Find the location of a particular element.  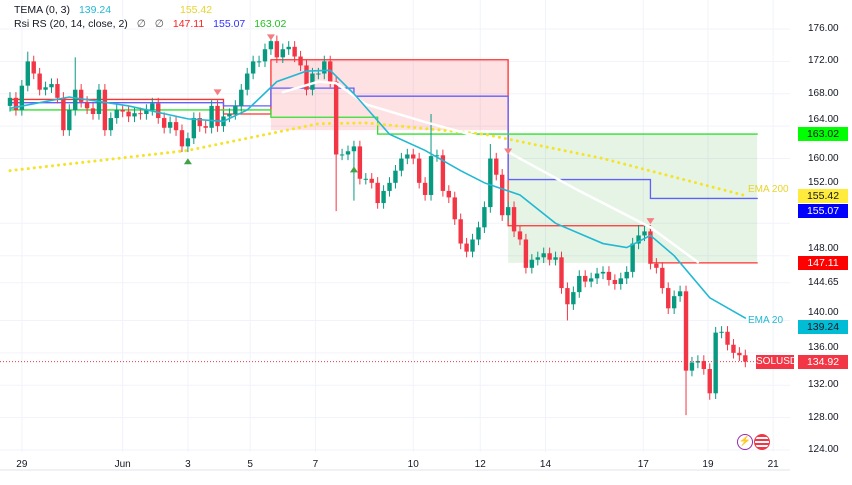

price-badge: 155.42 is located at coordinates (823, 195).